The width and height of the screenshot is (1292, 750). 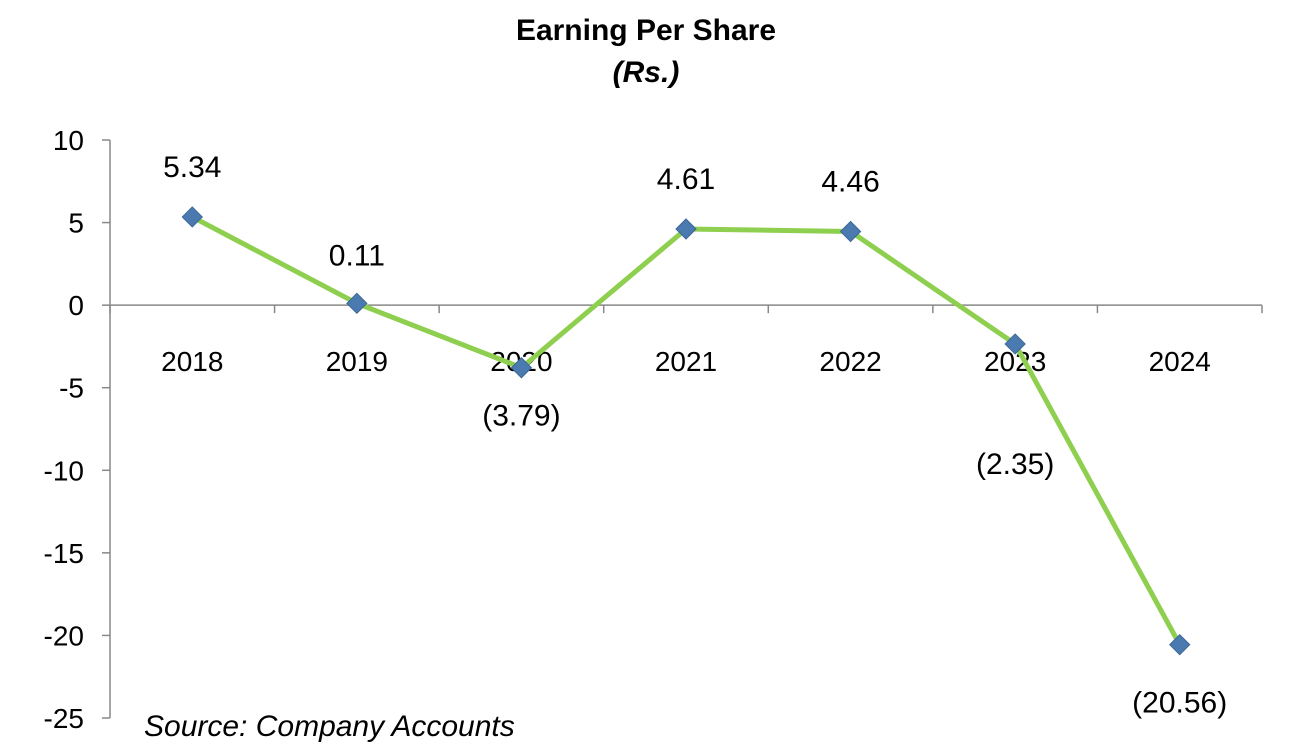 What do you see at coordinates (68, 140) in the screenshot?
I see `y-tick-label: 10` at bounding box center [68, 140].